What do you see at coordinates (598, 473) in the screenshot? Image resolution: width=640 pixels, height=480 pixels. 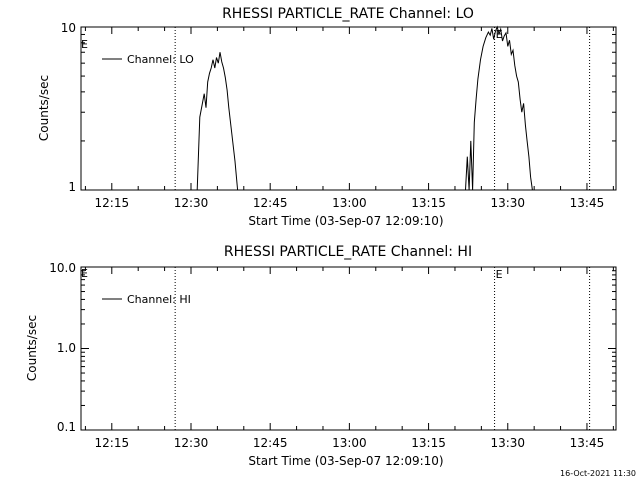 I see `footer-timestamp: 16-Oct-2021 11:30` at bounding box center [598, 473].